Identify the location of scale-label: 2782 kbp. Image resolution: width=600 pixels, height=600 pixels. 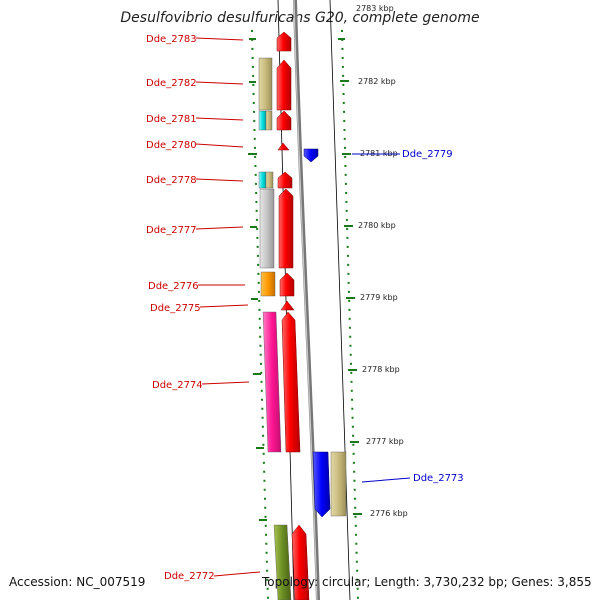
(377, 81).